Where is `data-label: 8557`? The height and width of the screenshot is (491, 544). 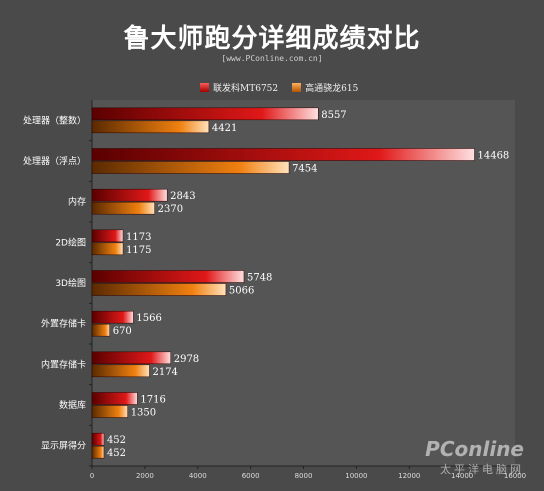
data-label: 8557 is located at coordinates (333, 115).